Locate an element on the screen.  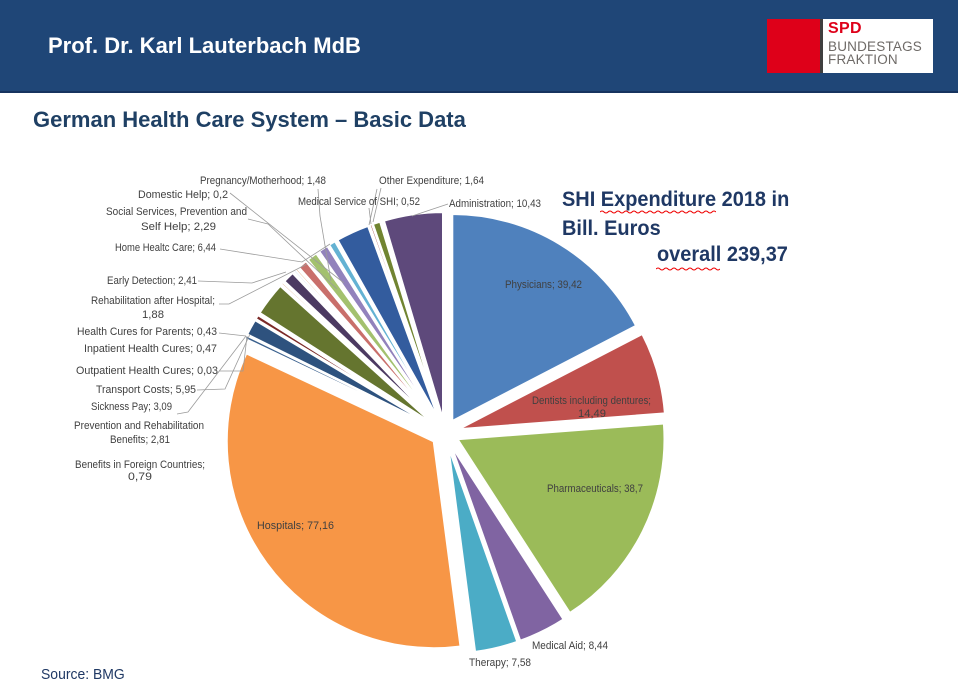
svg-text: Benefits; 2,81 is located at coordinates (140, 440).